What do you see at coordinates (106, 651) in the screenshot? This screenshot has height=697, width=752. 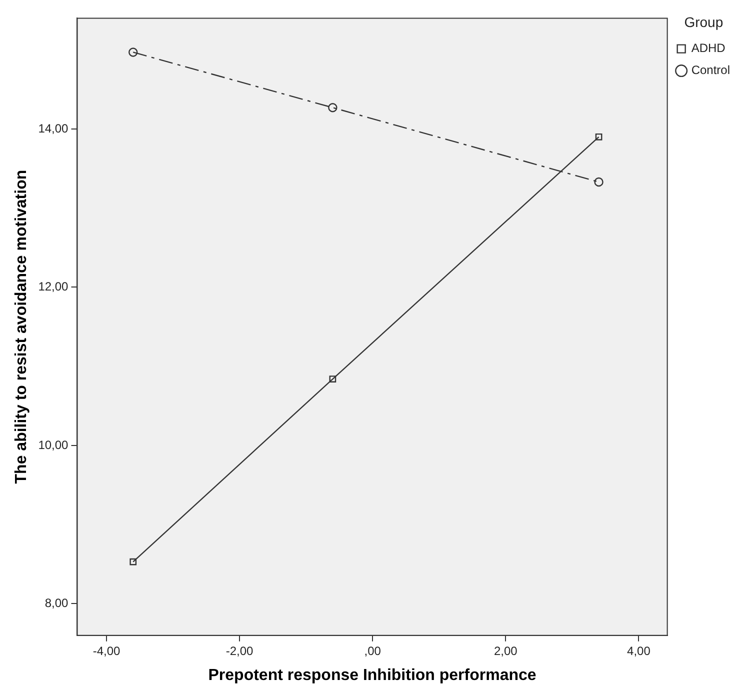 I see `x-tick-label: -4,00` at bounding box center [106, 651].